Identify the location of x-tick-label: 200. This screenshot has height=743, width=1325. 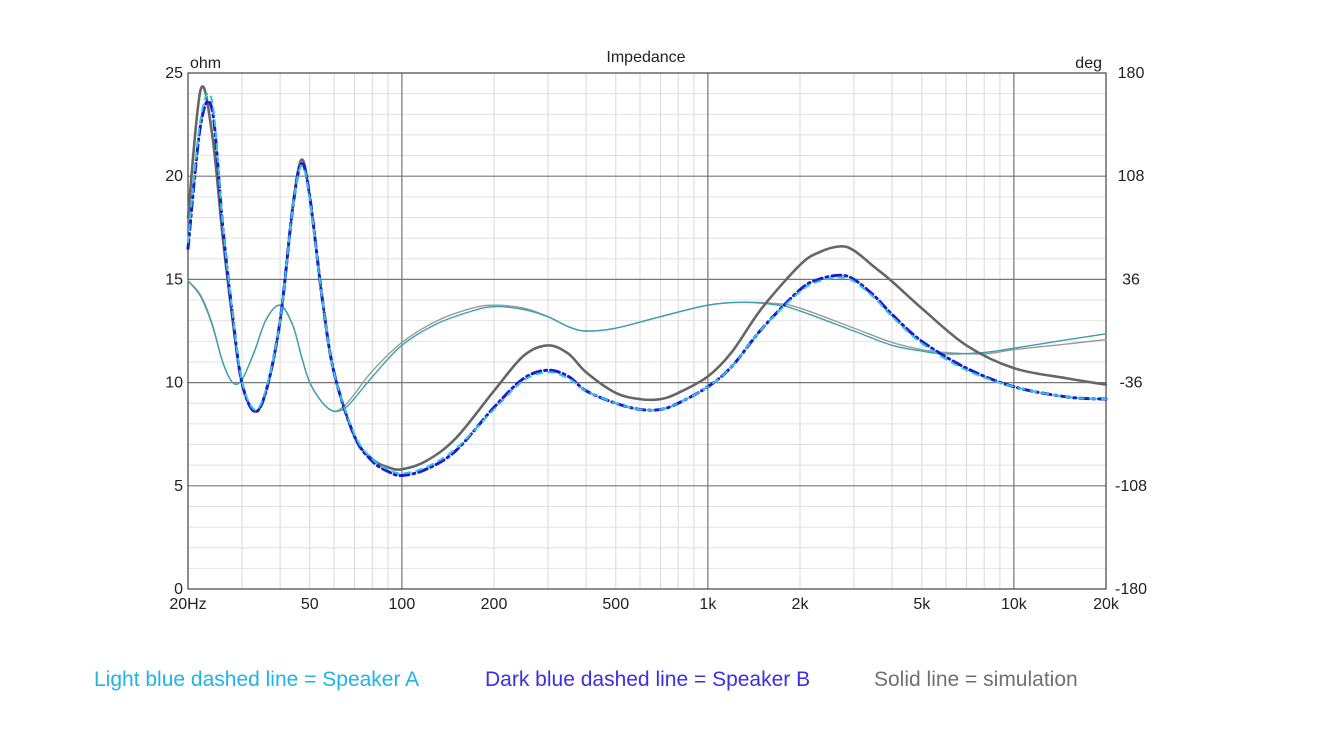
(494, 604).